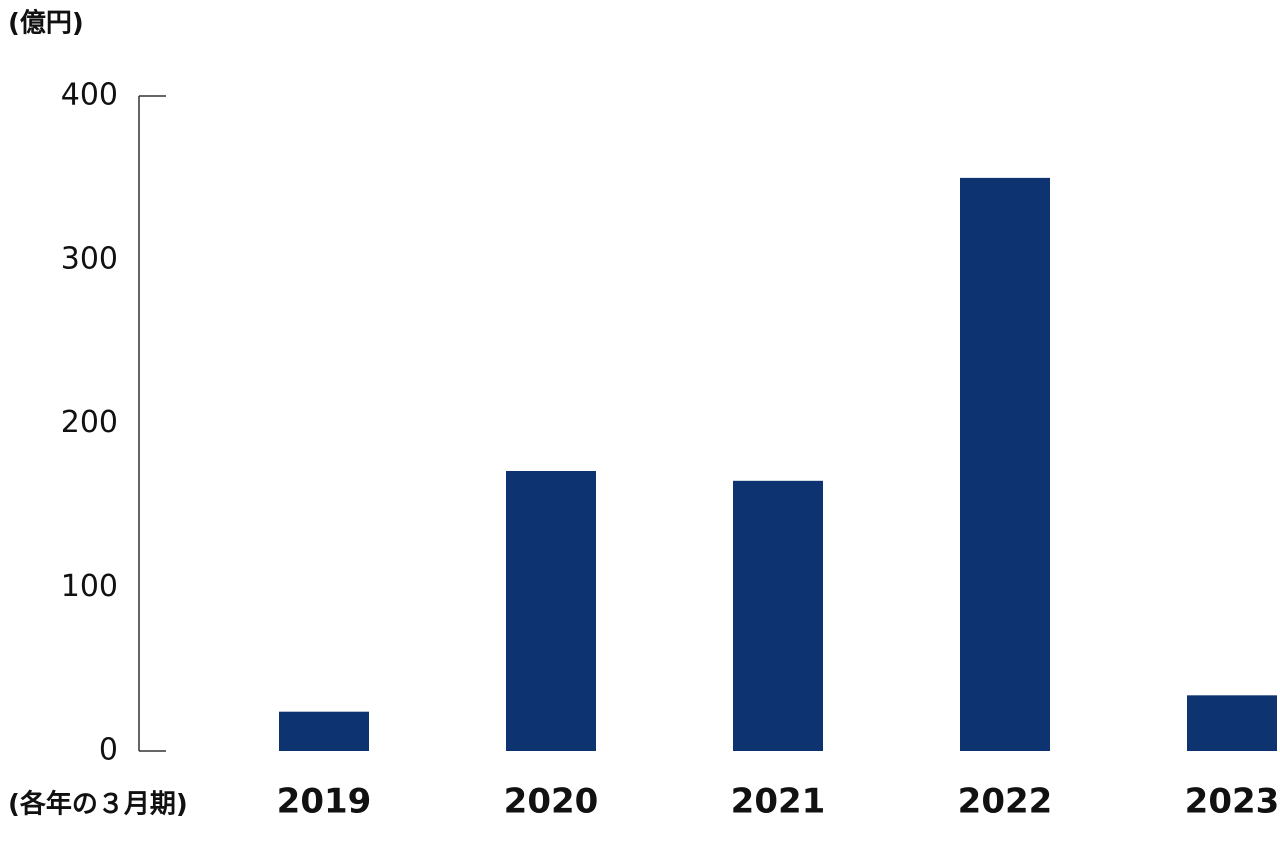 This screenshot has height=853, width=1280. I want to click on y-tick-label: 300, so click(89, 258).